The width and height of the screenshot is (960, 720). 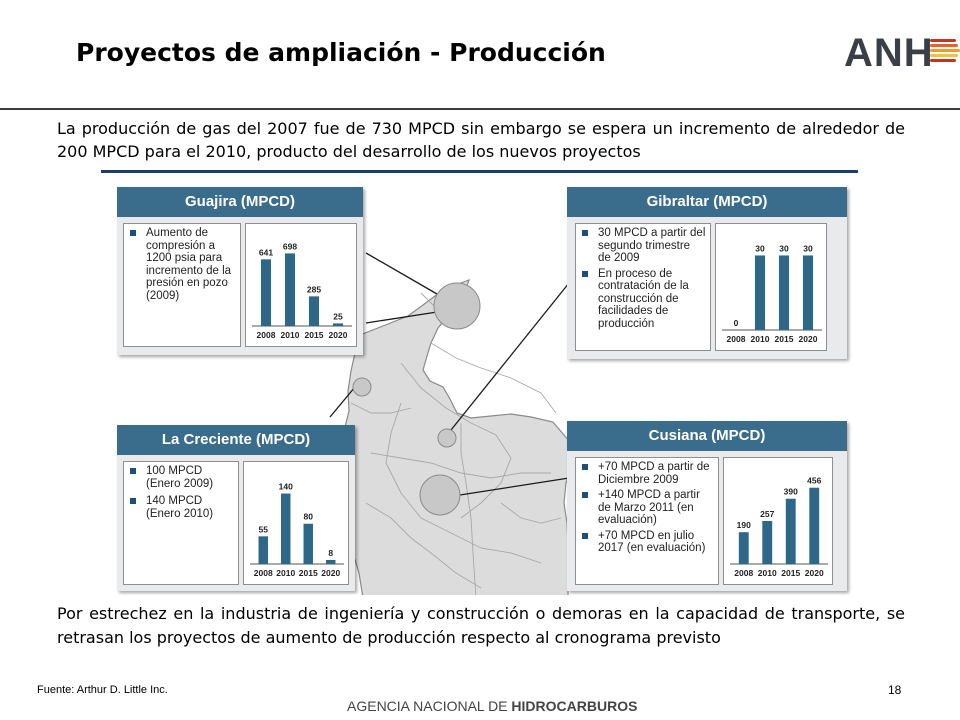 I want to click on panel-title: Gibraltar (MPCD), so click(x=707, y=202).